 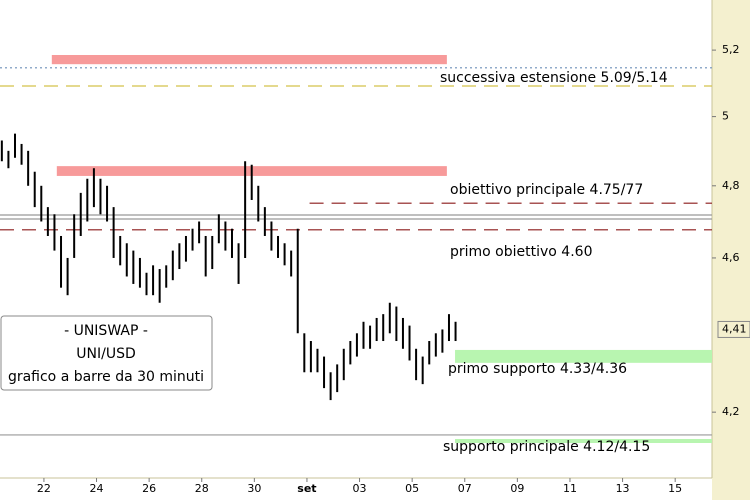 What do you see at coordinates (517, 488) in the screenshot?
I see `x-tick-label: 09` at bounding box center [517, 488].